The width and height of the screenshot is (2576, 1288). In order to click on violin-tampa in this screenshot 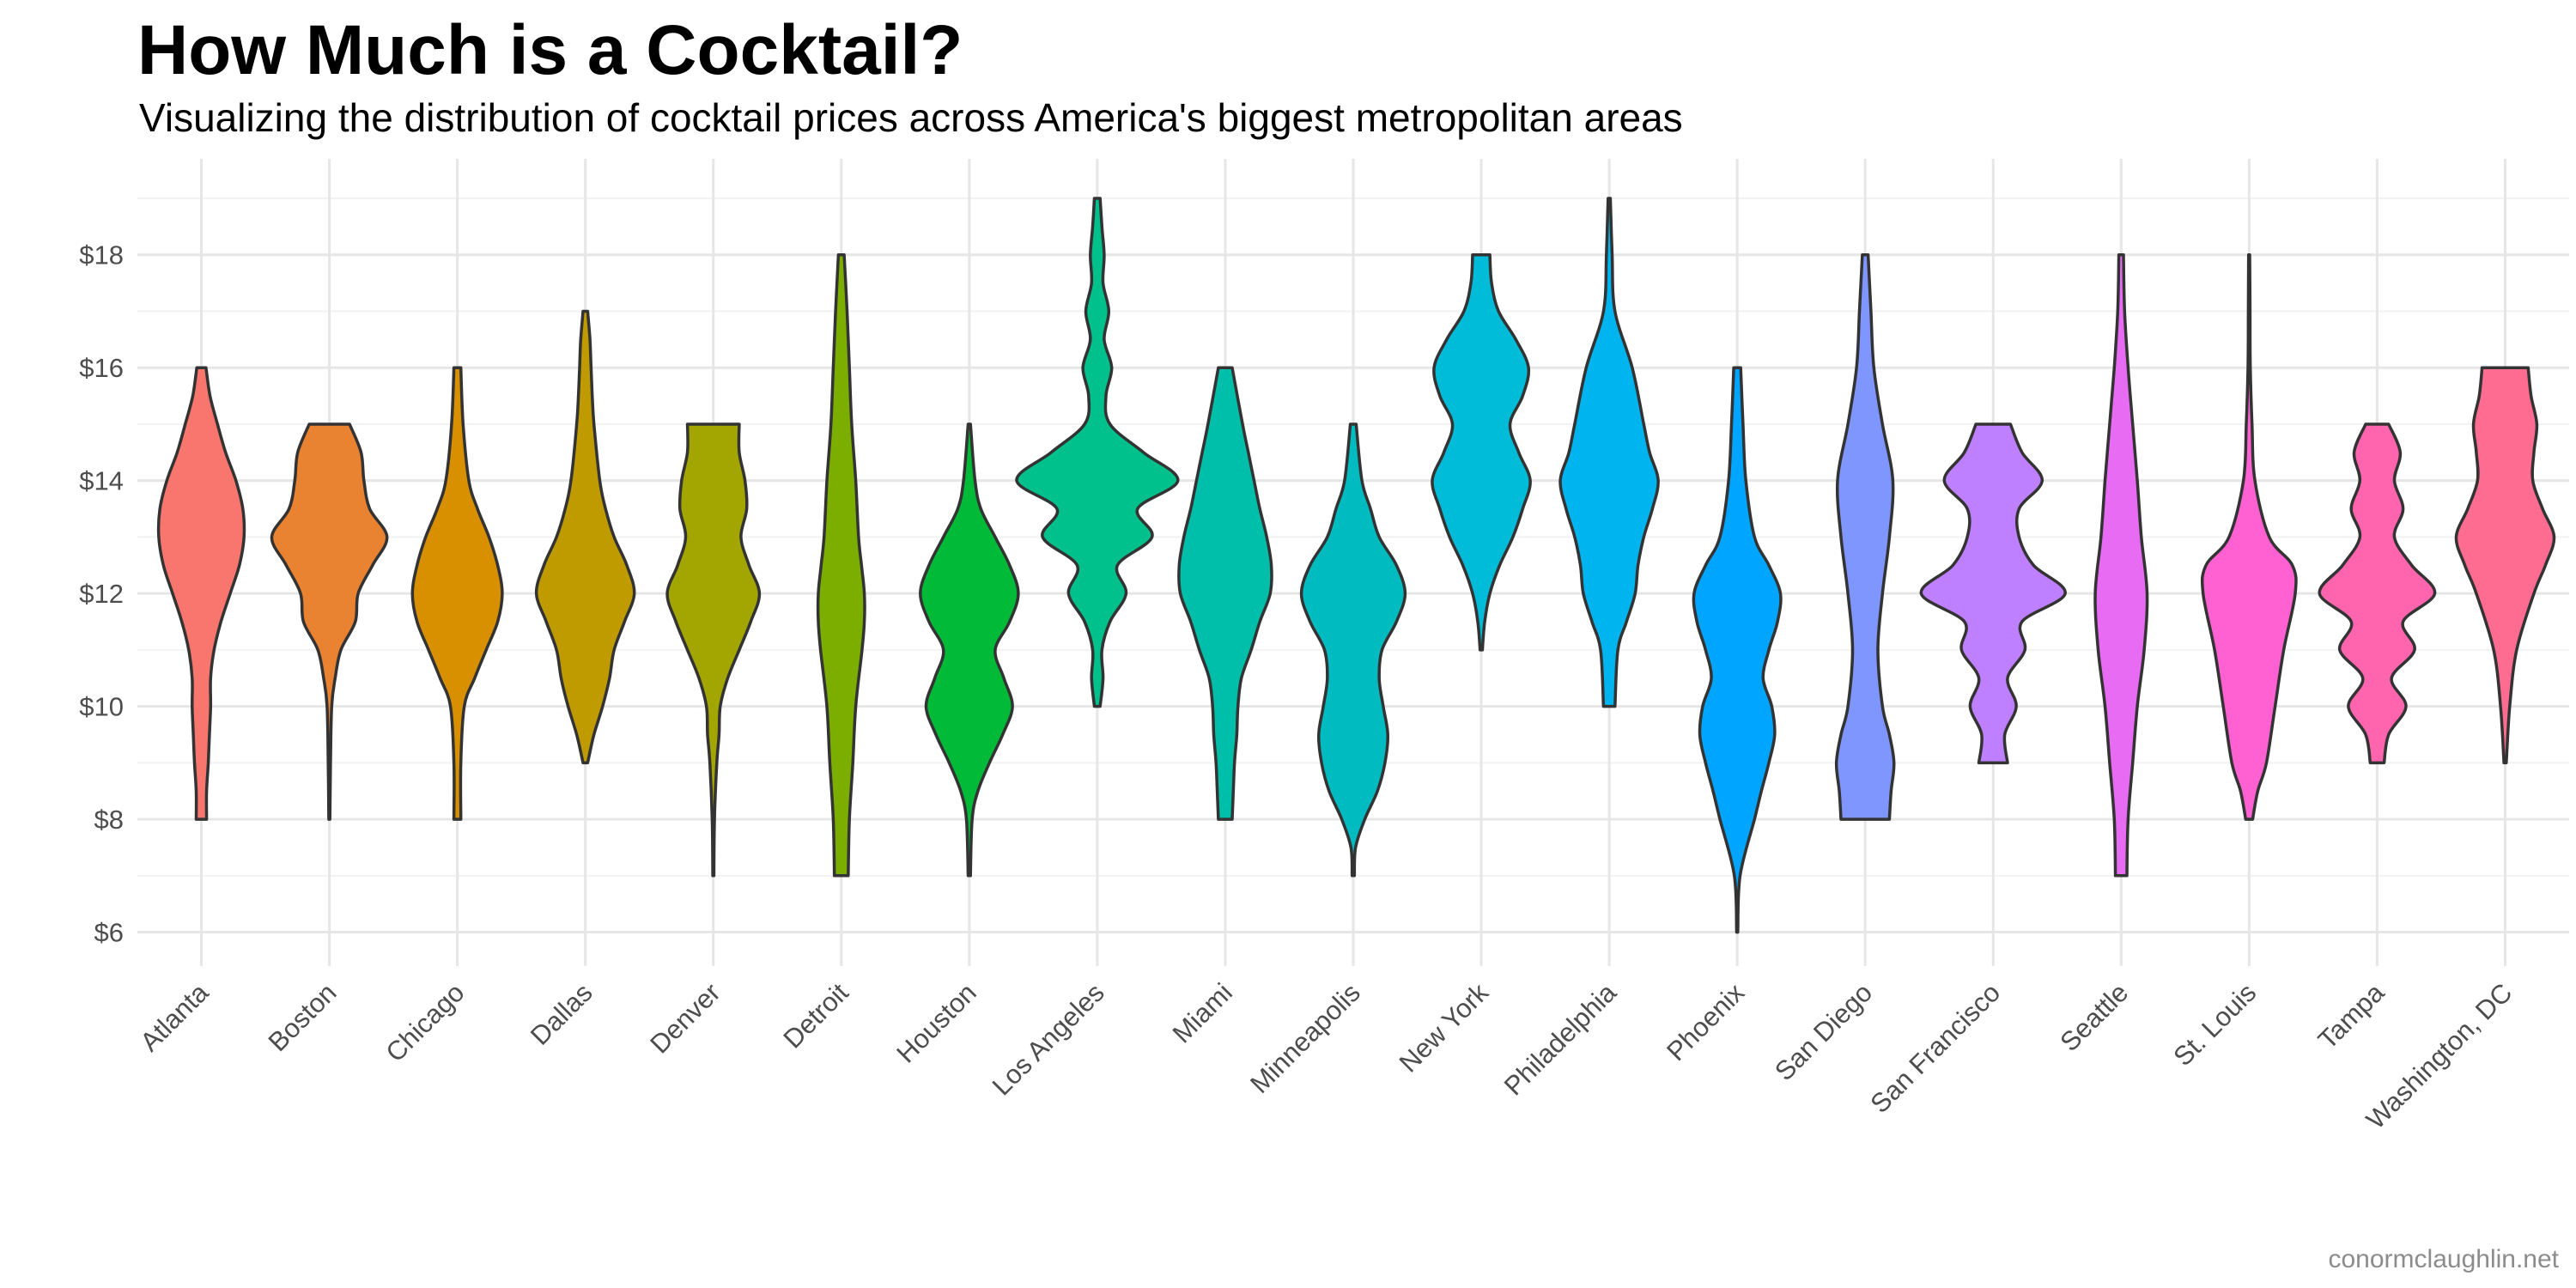, I will do `click(2377, 594)`.